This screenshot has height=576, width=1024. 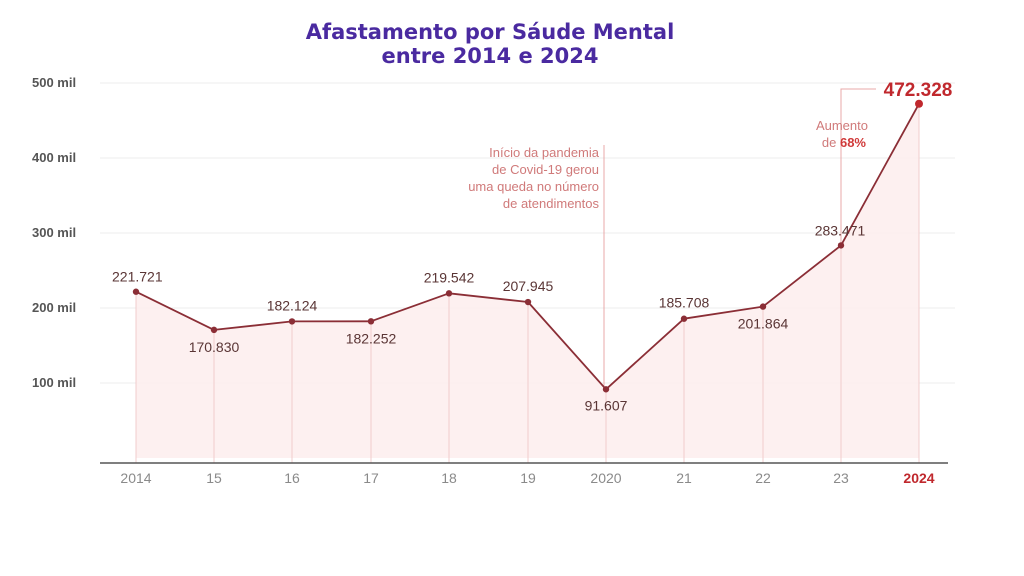 I want to click on chart-title-line-2: entre 2014 e 2024, so click(x=490, y=56).